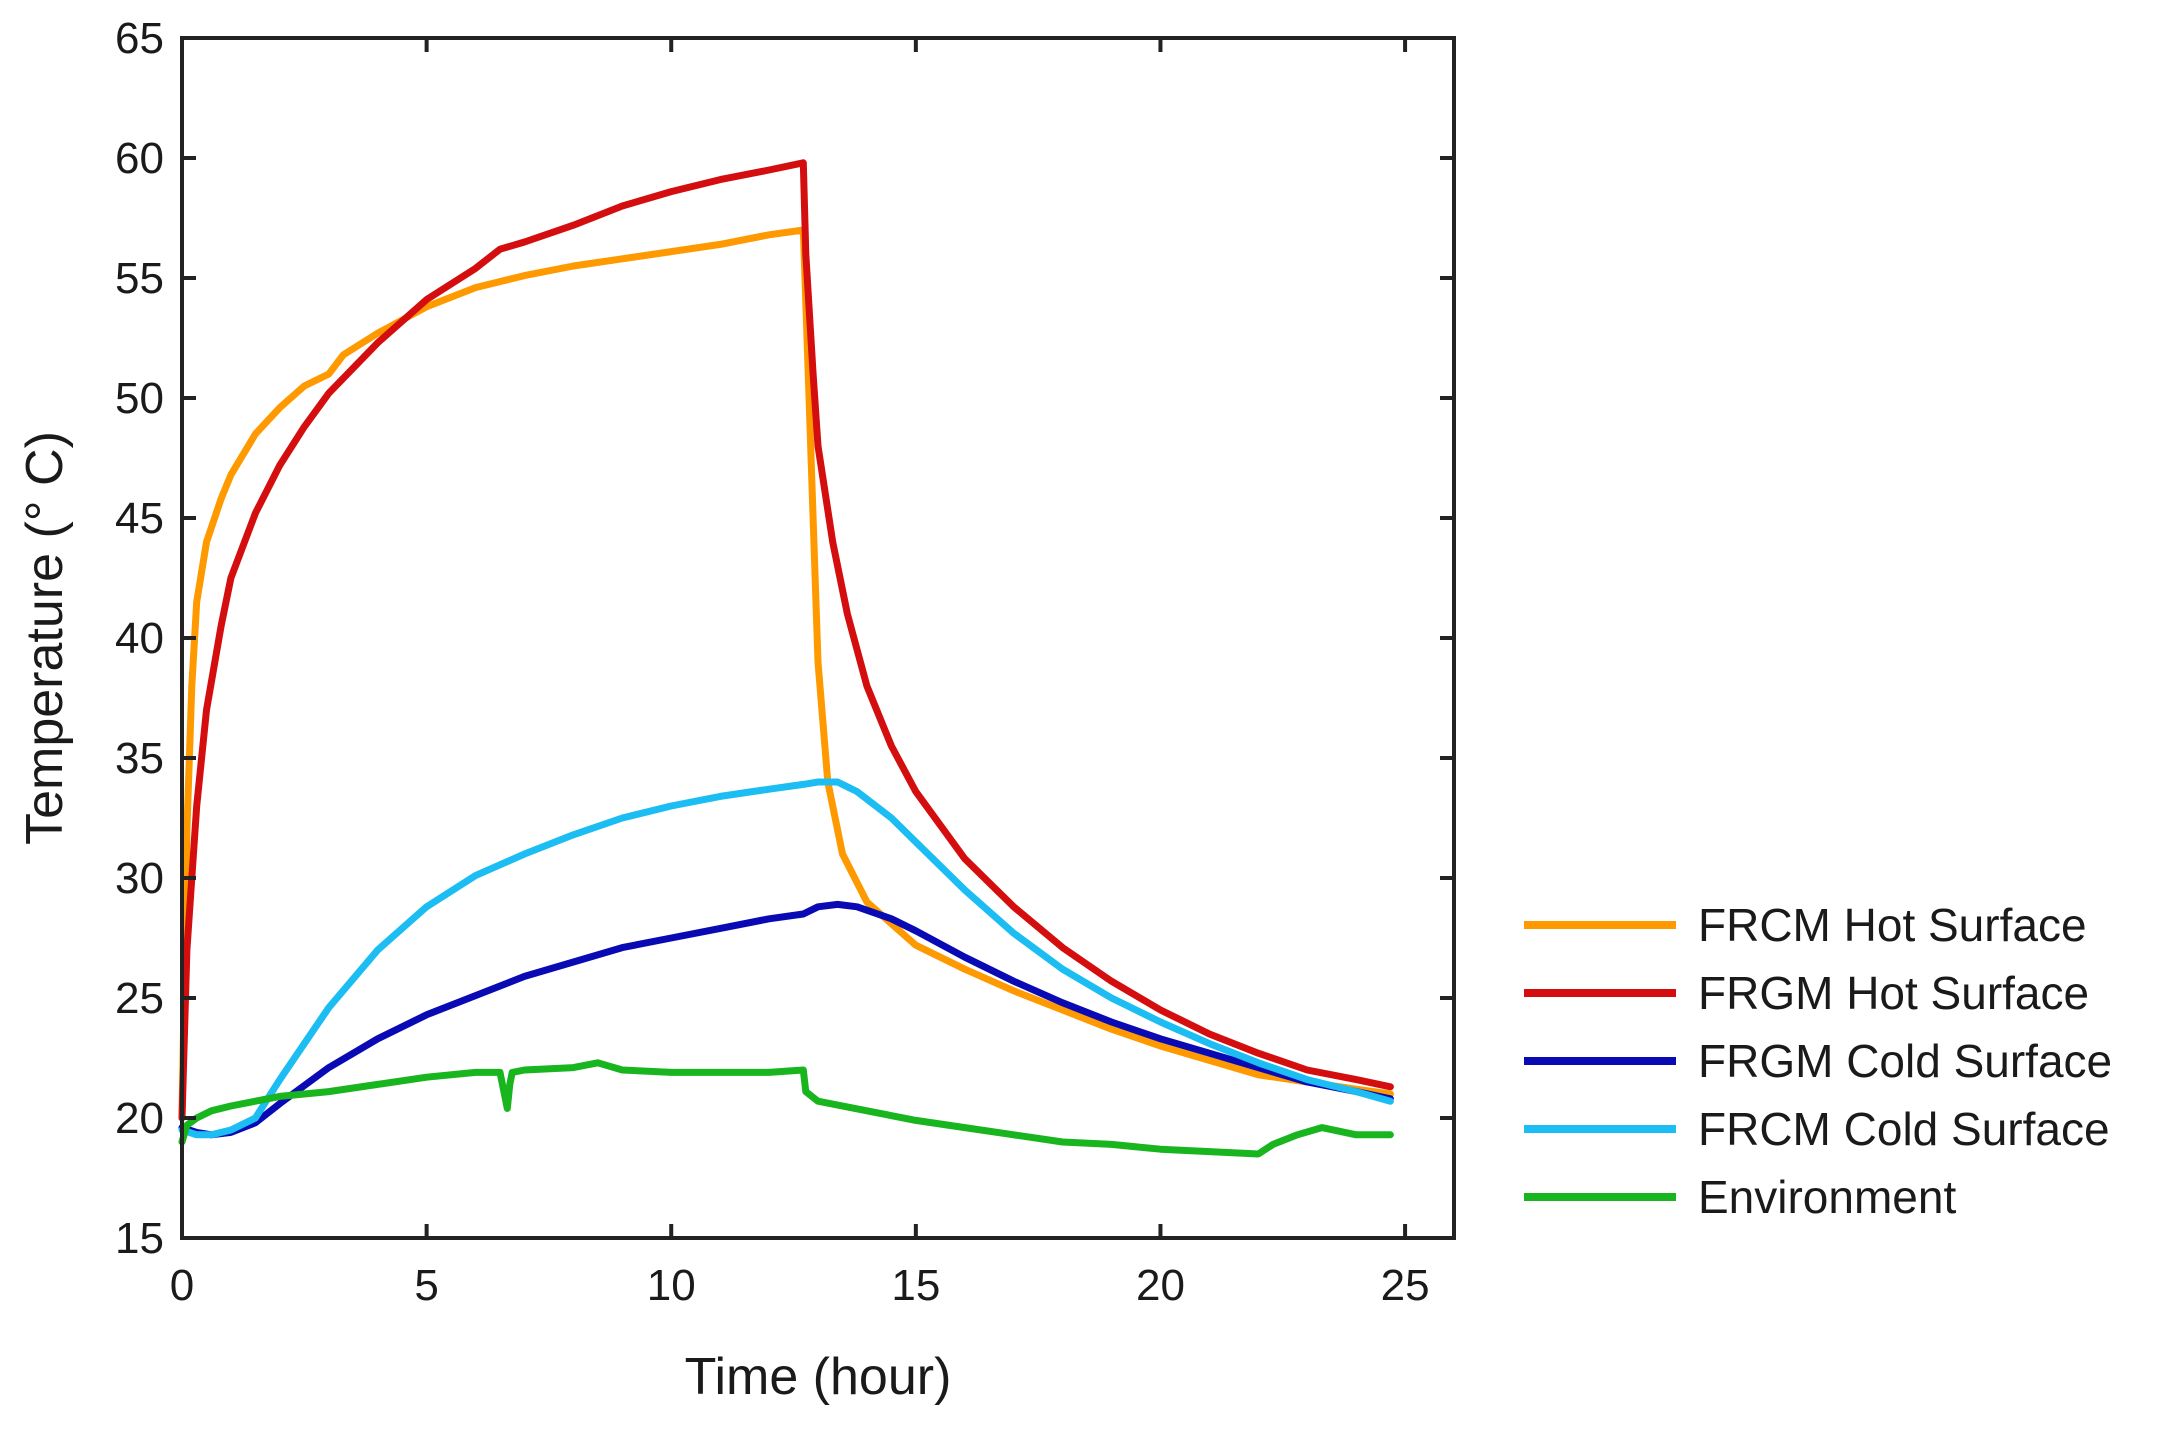 The height and width of the screenshot is (1429, 2166). What do you see at coordinates (139, 518) in the screenshot?
I see `y-tick-label: 45` at bounding box center [139, 518].